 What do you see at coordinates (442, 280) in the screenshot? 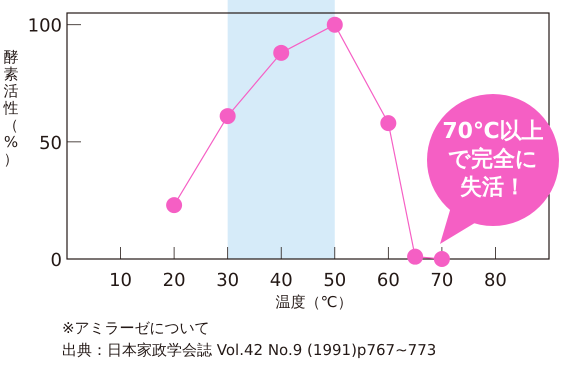
I see `x-tick-label: 70` at bounding box center [442, 280].